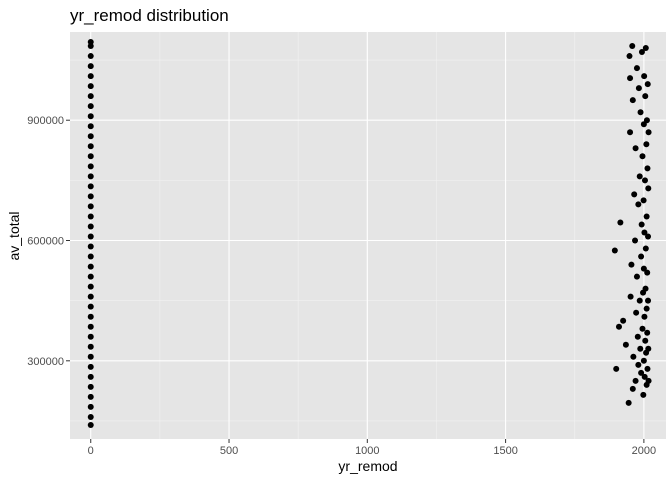 The image size is (672, 480). What do you see at coordinates (45, 121) in the screenshot?
I see `y-tick-label: 900000` at bounding box center [45, 121].